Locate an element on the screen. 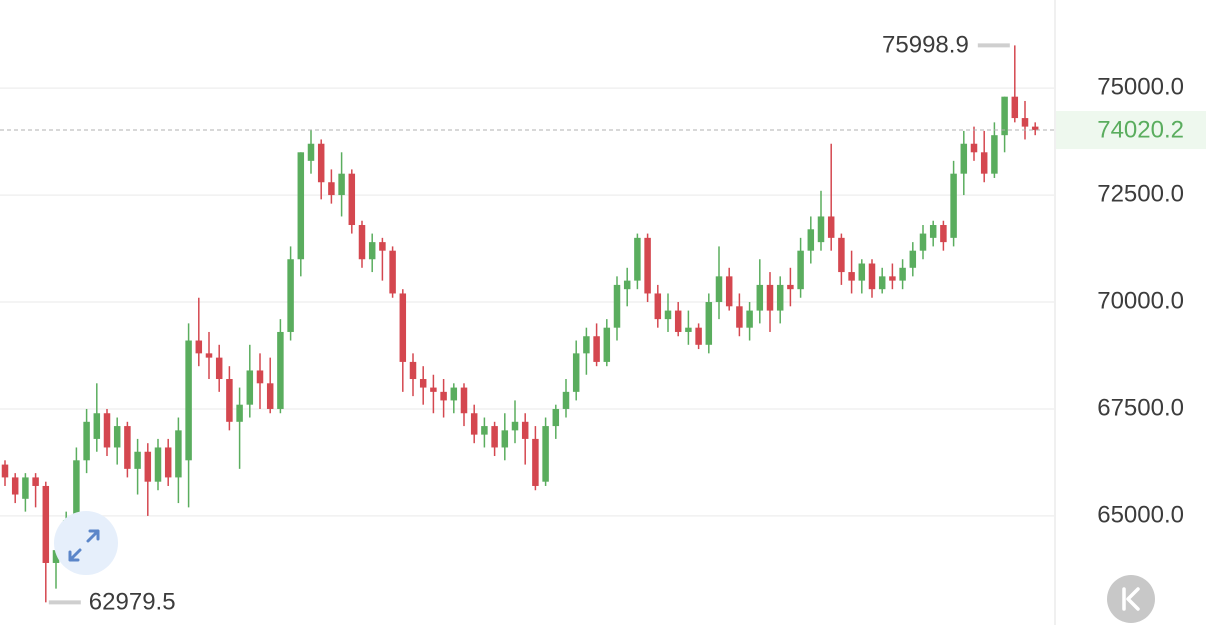 This screenshot has height=630, width=1206. low-label: 62979.5 is located at coordinates (132, 602).